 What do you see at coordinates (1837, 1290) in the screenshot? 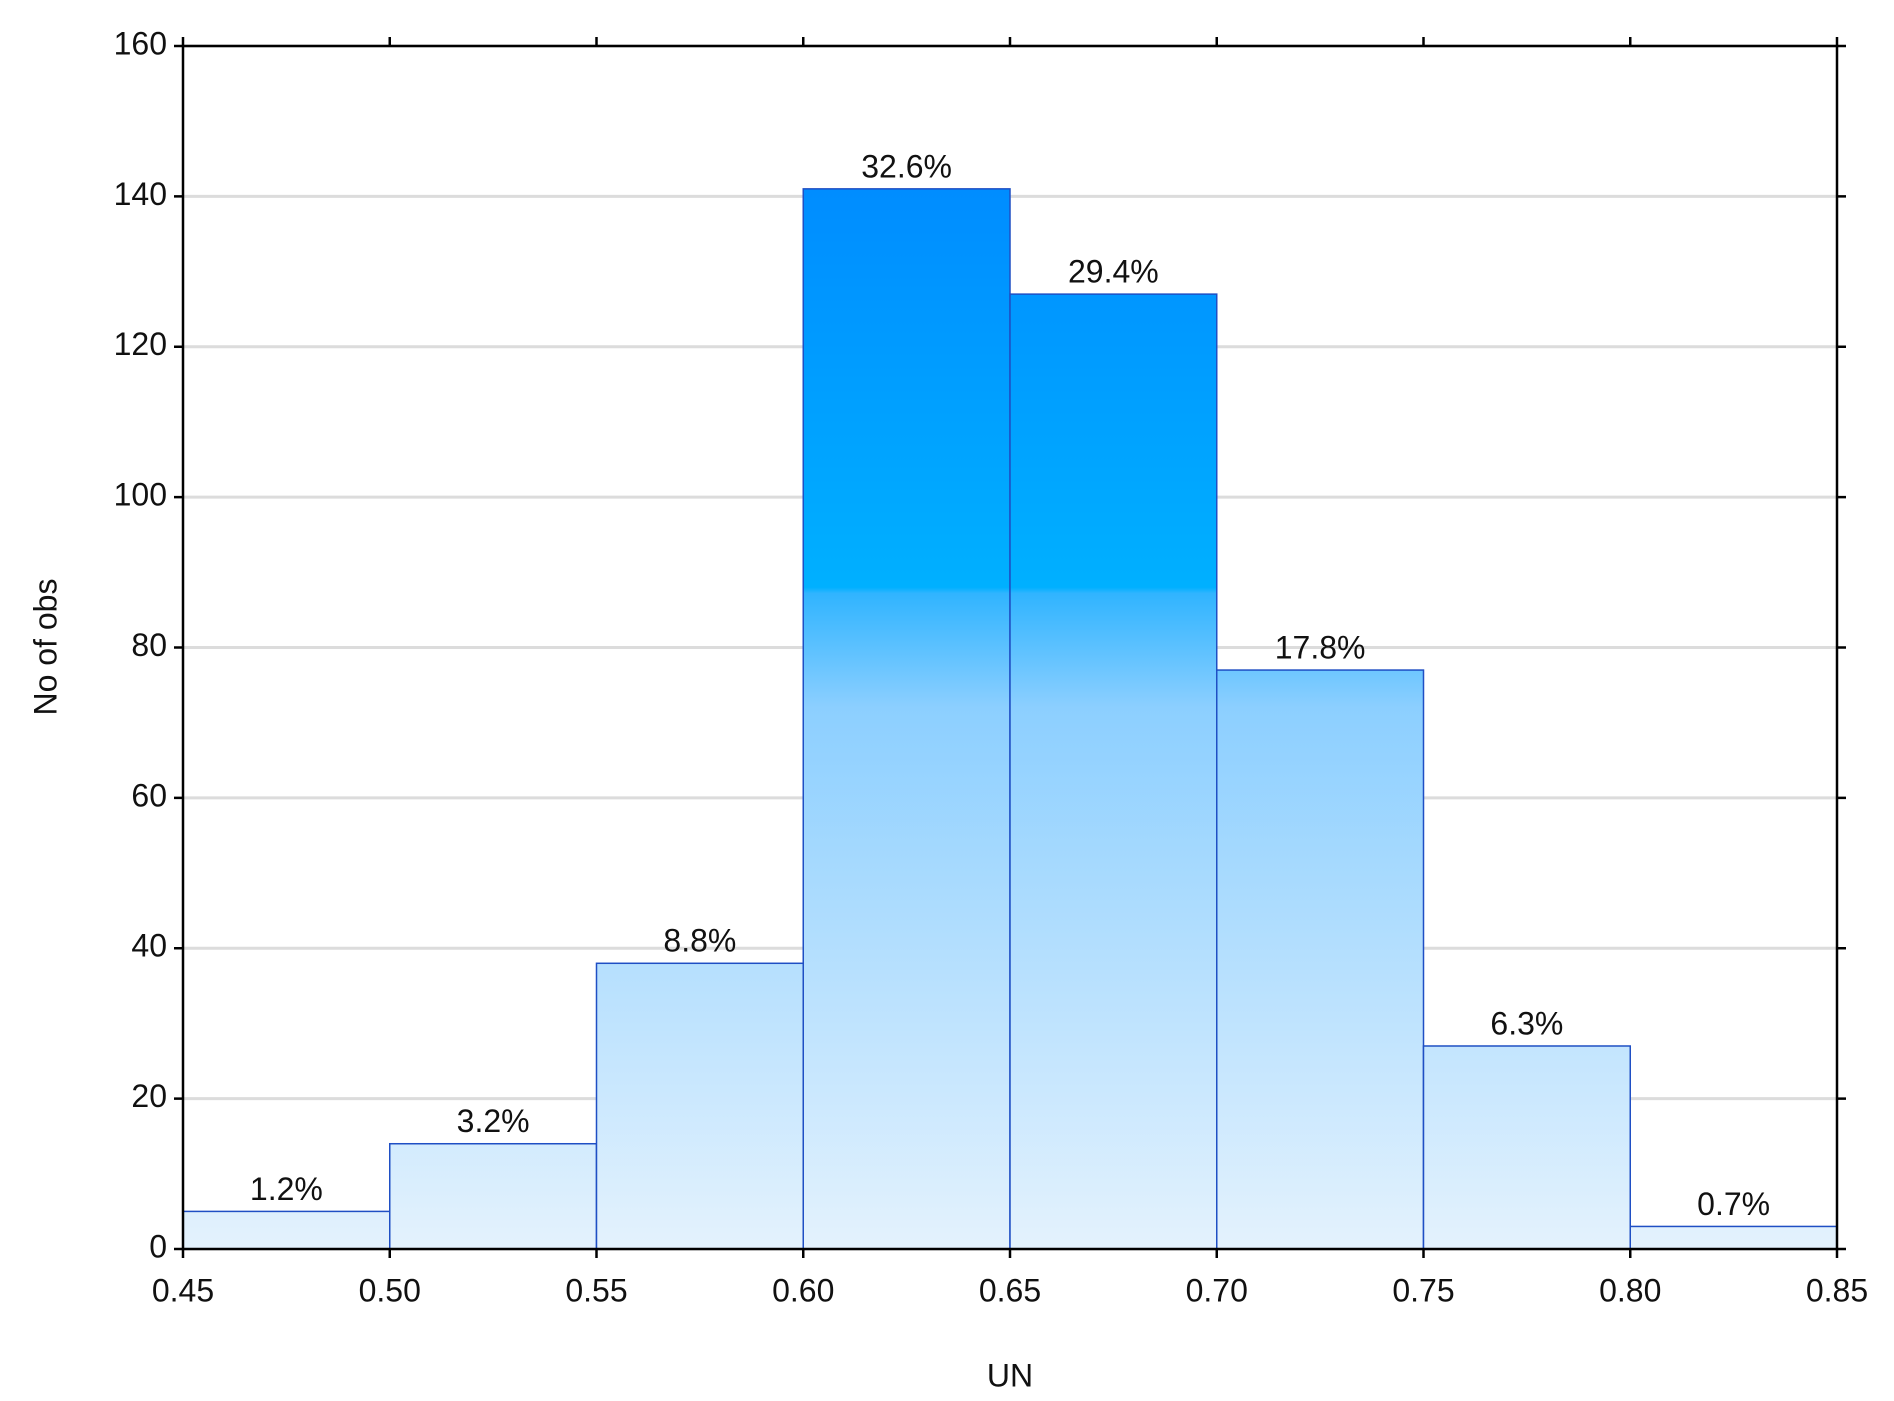
I see `x-tick-label: 0.85` at bounding box center [1837, 1290].